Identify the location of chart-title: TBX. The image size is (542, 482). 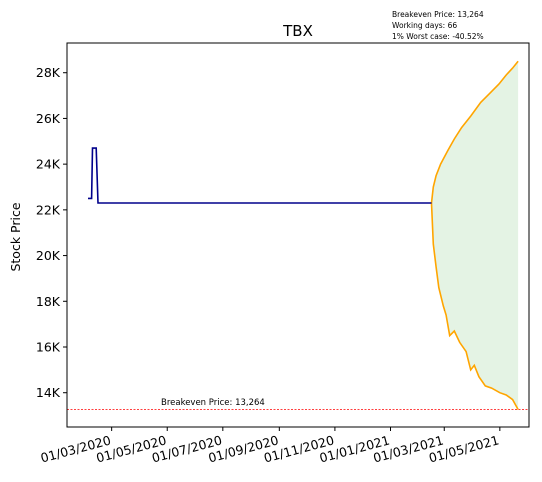
(297, 31).